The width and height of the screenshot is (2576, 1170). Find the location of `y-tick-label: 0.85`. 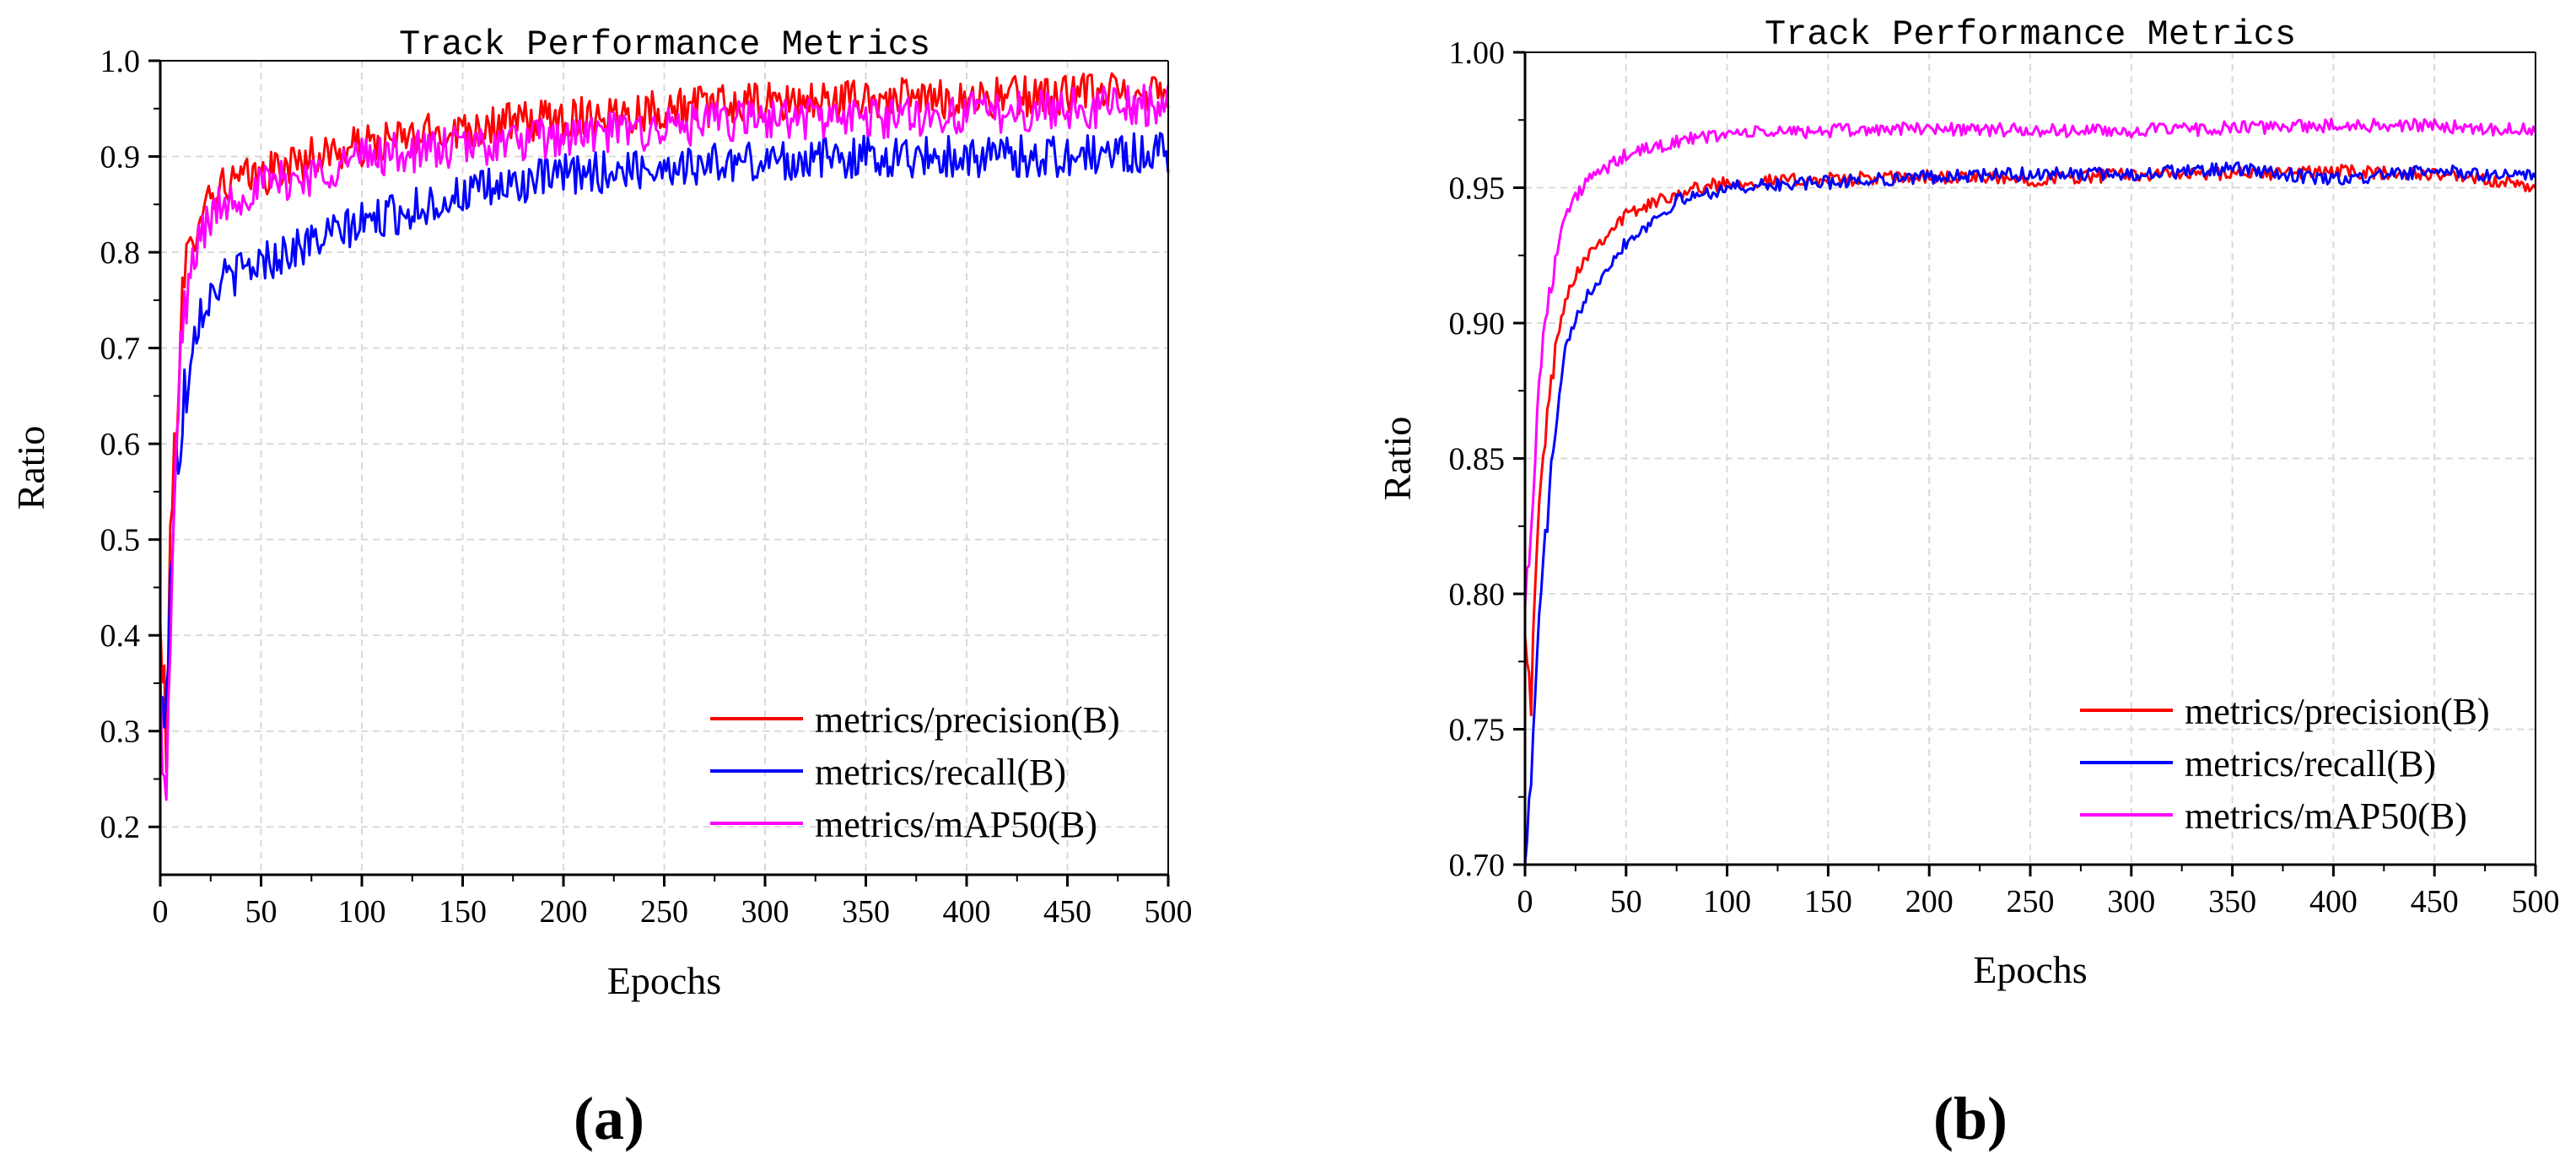

y-tick-label: 0.85 is located at coordinates (1477, 459).